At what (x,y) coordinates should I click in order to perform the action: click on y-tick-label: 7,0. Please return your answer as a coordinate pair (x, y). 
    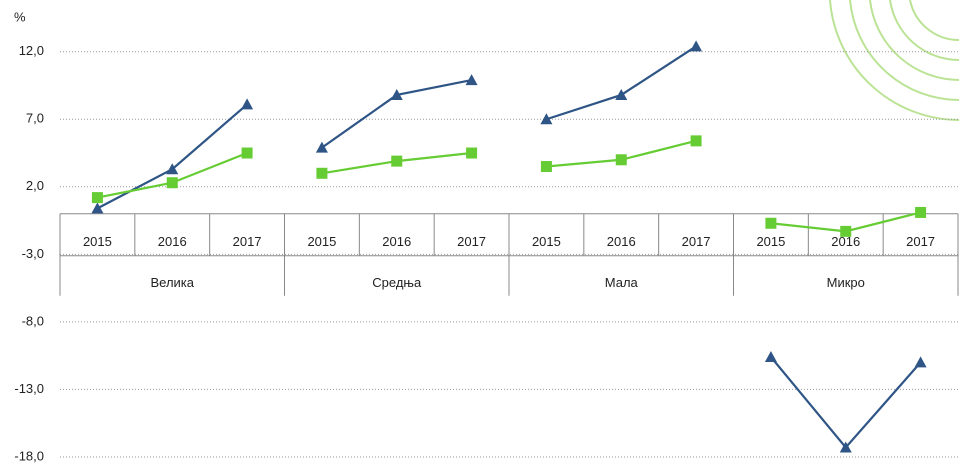
    Looking at the image, I should click on (35, 118).